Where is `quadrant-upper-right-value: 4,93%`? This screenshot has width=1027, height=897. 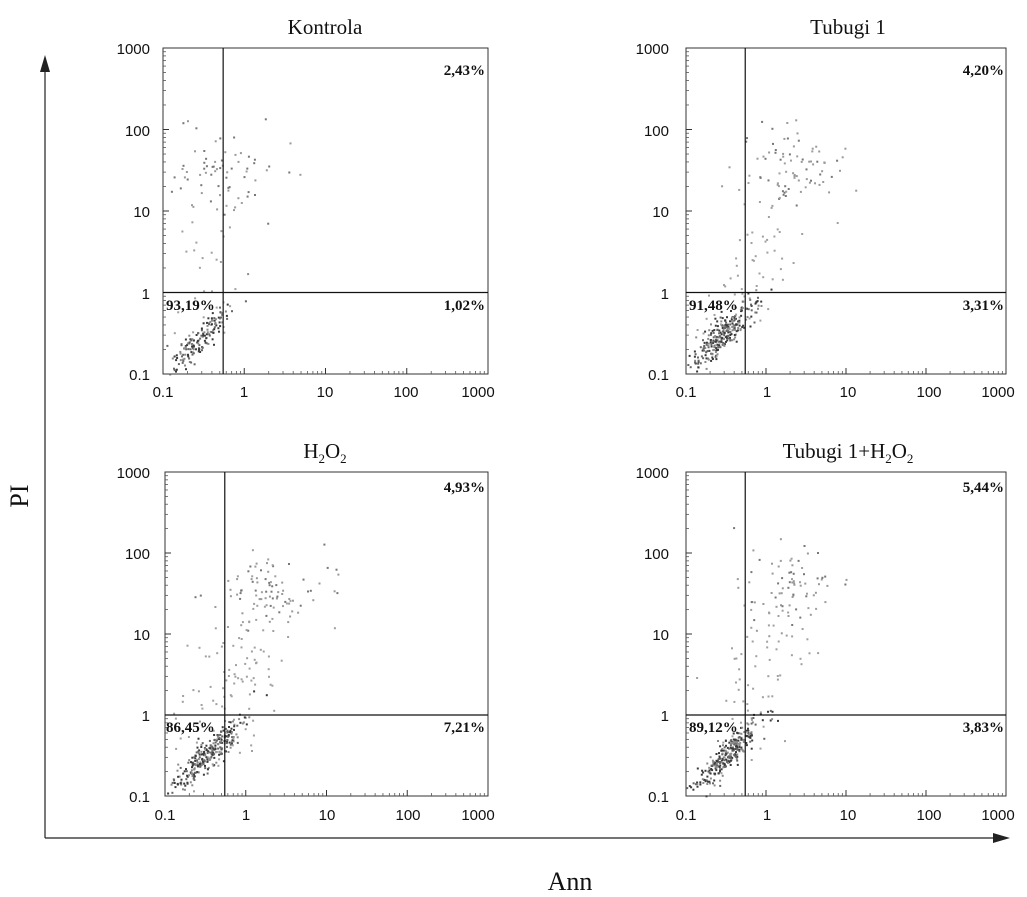 quadrant-upper-right-value: 4,93% is located at coordinates (464, 488).